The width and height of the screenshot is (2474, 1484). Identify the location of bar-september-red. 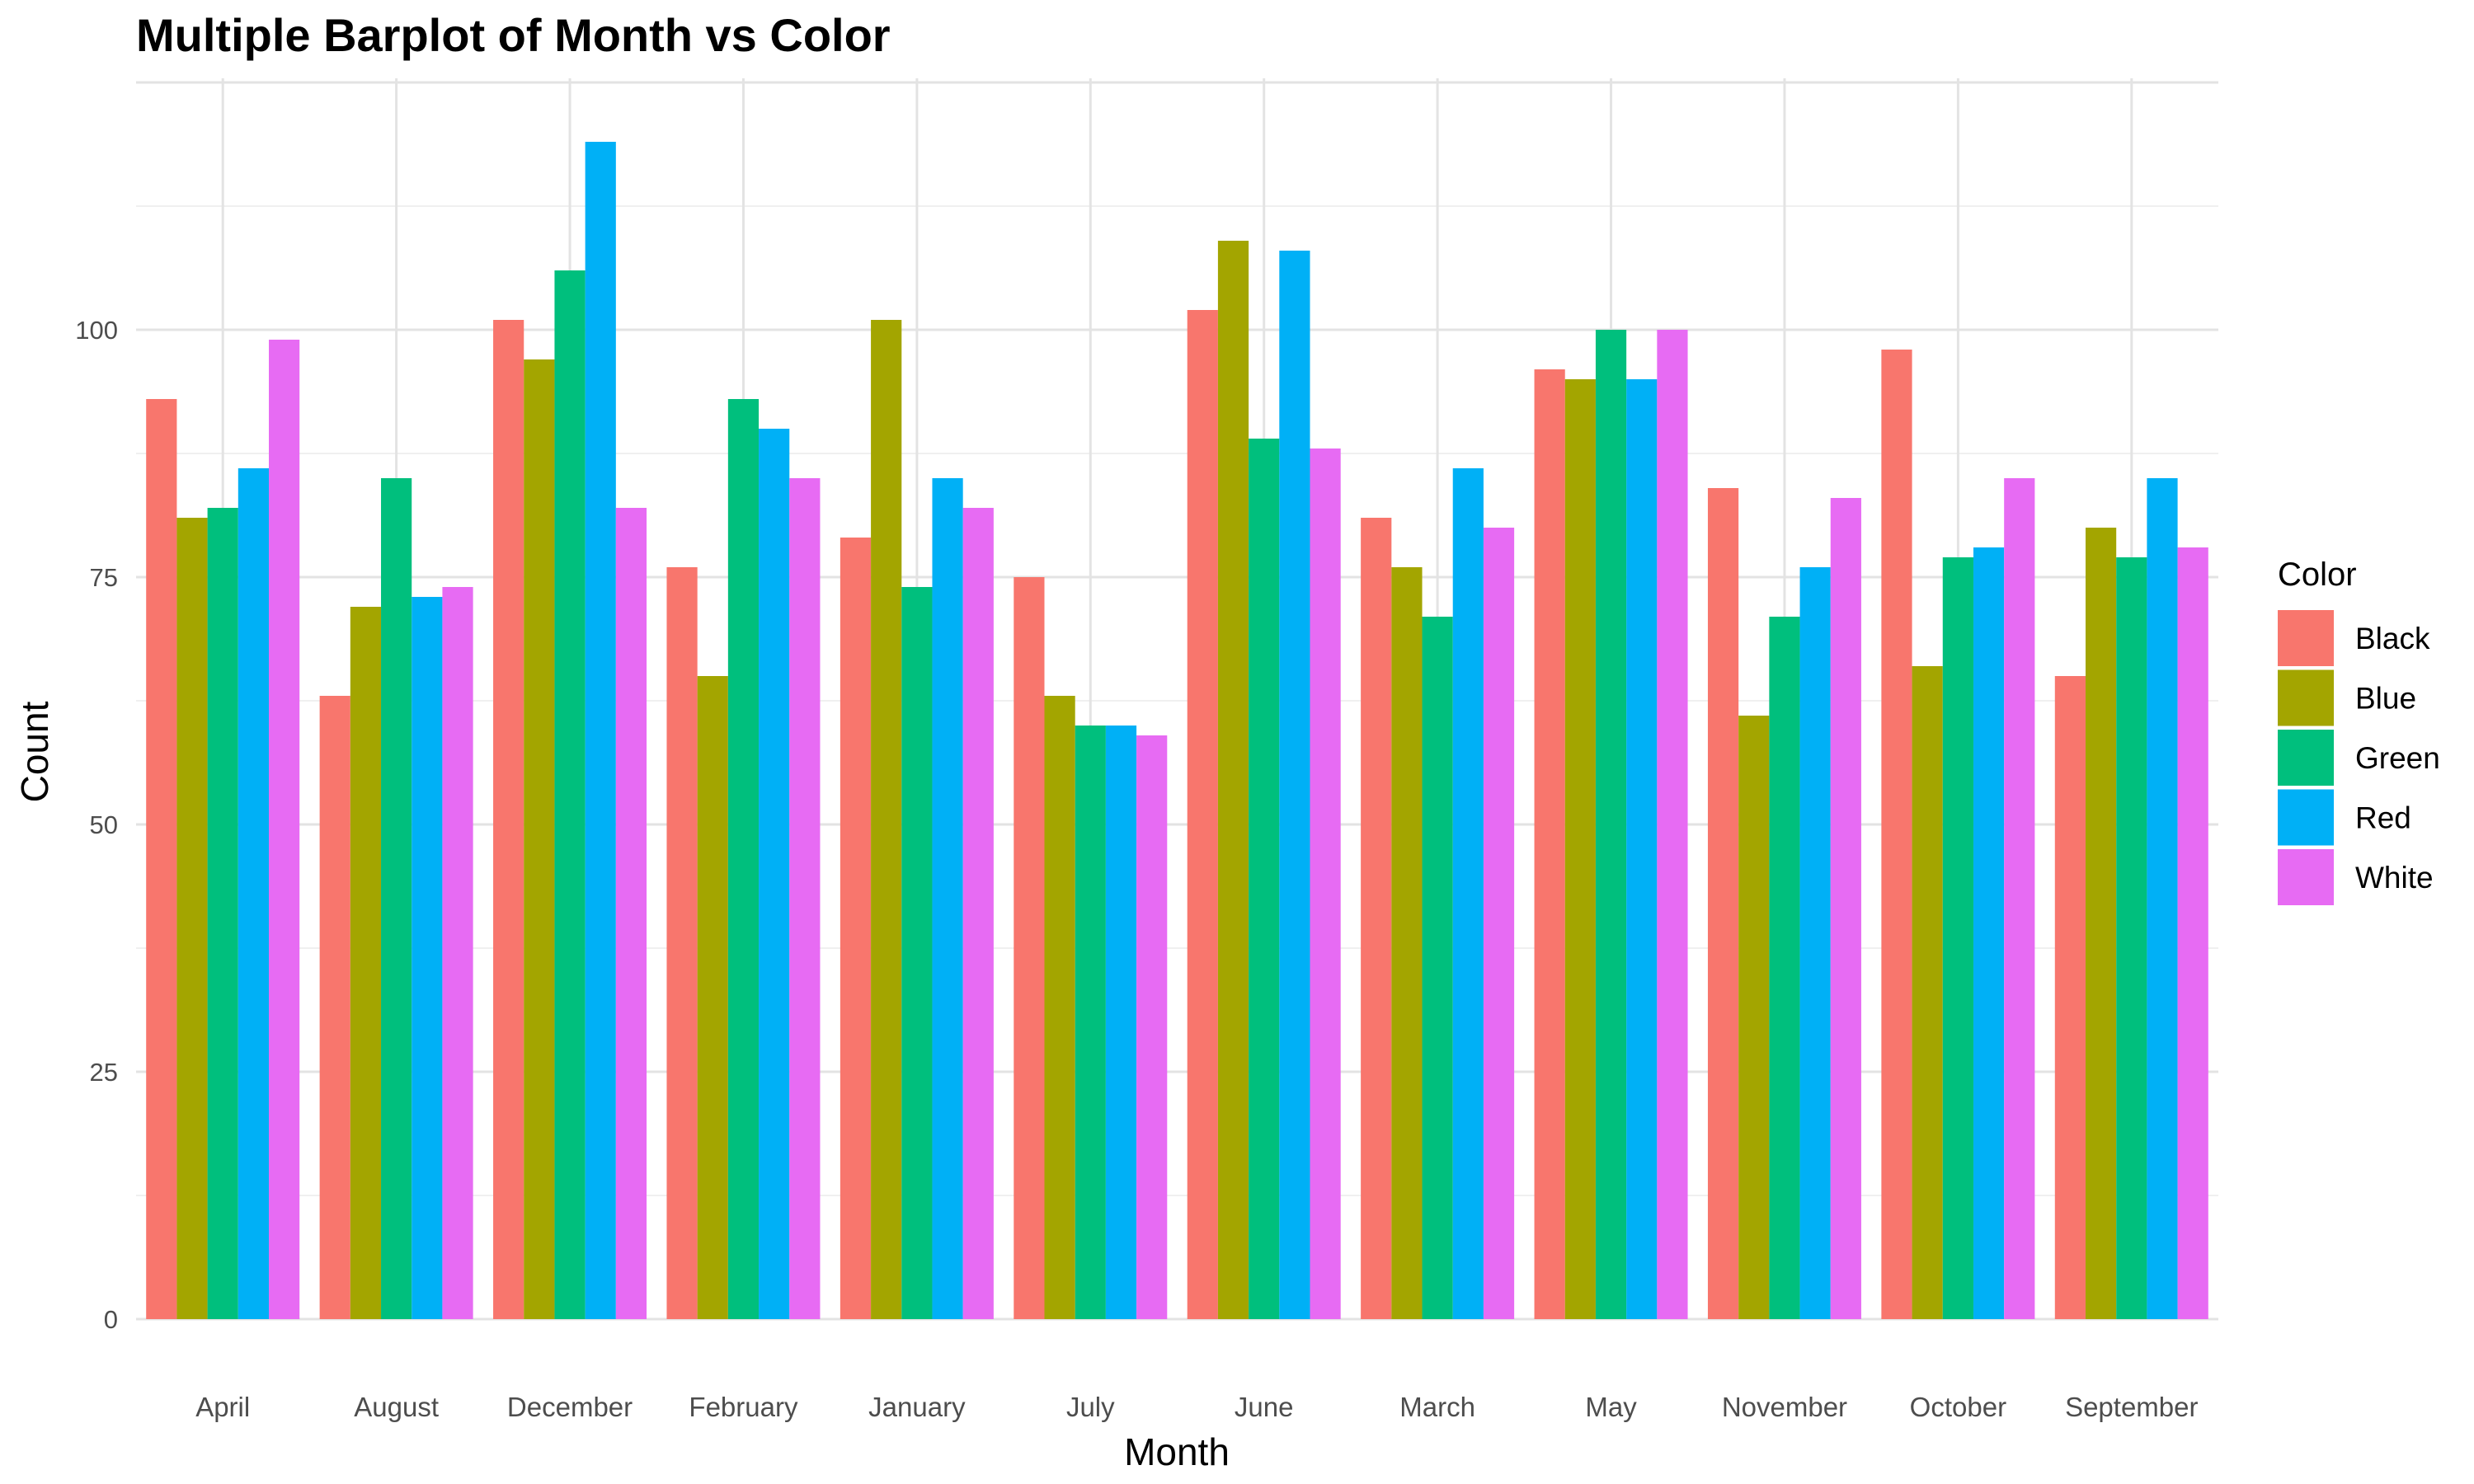
(2162, 899).